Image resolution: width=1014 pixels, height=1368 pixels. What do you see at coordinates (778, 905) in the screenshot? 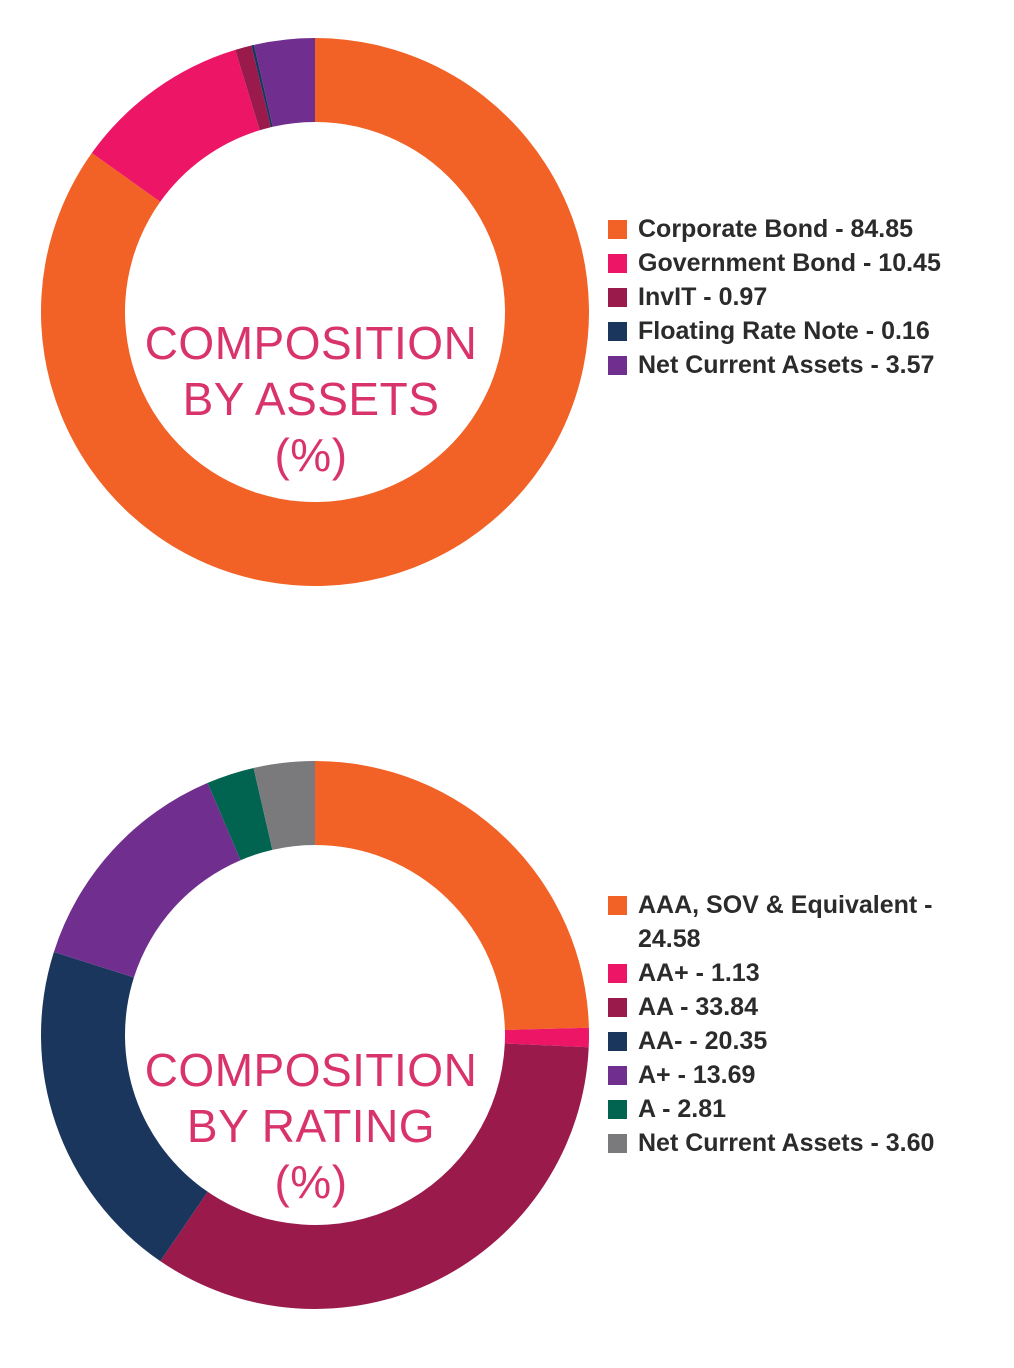
I see `legend-label: AAA, SOV & Equivalent` at bounding box center [778, 905].